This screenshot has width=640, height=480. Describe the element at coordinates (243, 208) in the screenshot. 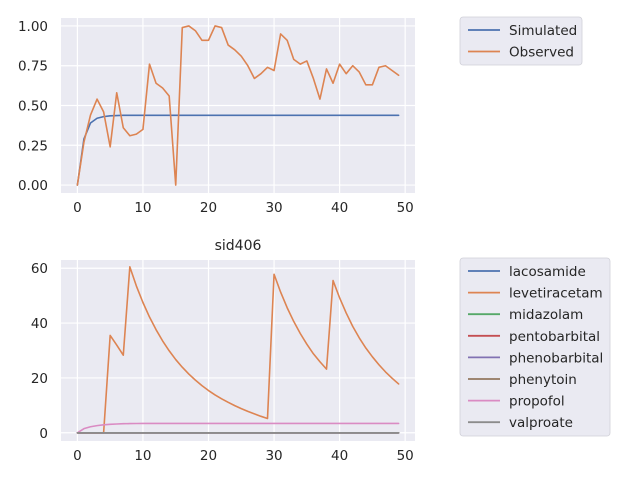

I see `top-plot-x-tick-labels: 0 10 20 30 40 50` at that location.